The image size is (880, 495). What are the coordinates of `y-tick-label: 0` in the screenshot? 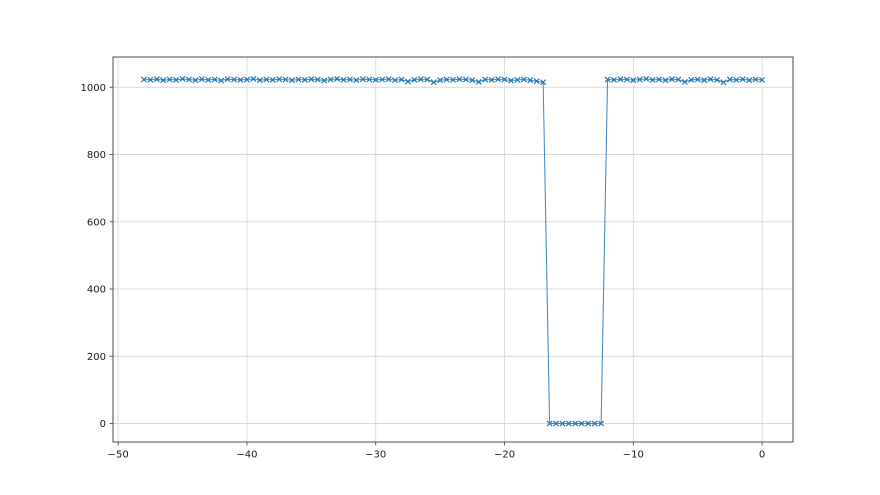 It's located at (103, 424).